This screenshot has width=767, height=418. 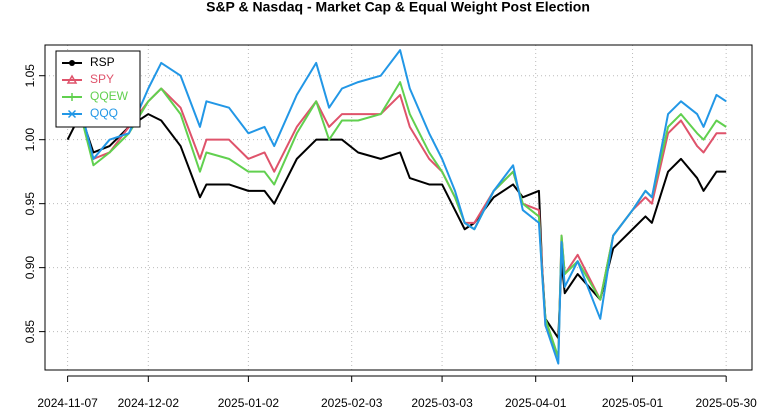 What do you see at coordinates (102, 79) in the screenshot?
I see `legend-label: SPY` at bounding box center [102, 79].